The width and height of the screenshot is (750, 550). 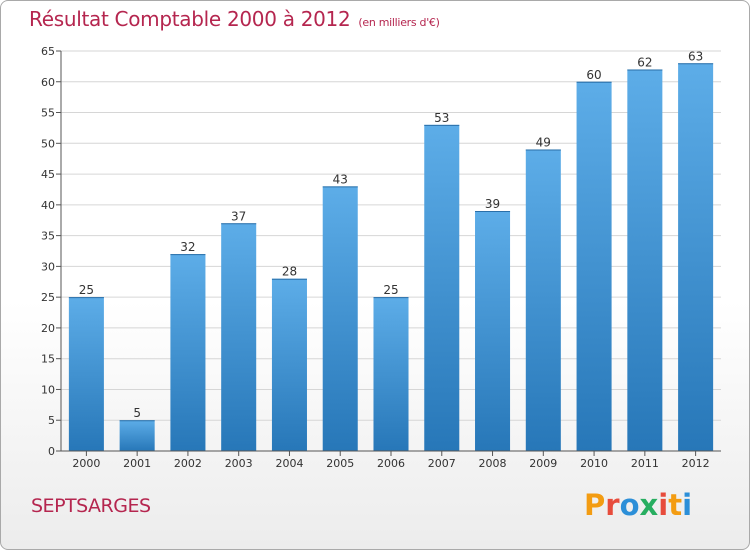 What do you see at coordinates (391, 463) in the screenshot?
I see `x-tick-label: 2006` at bounding box center [391, 463].